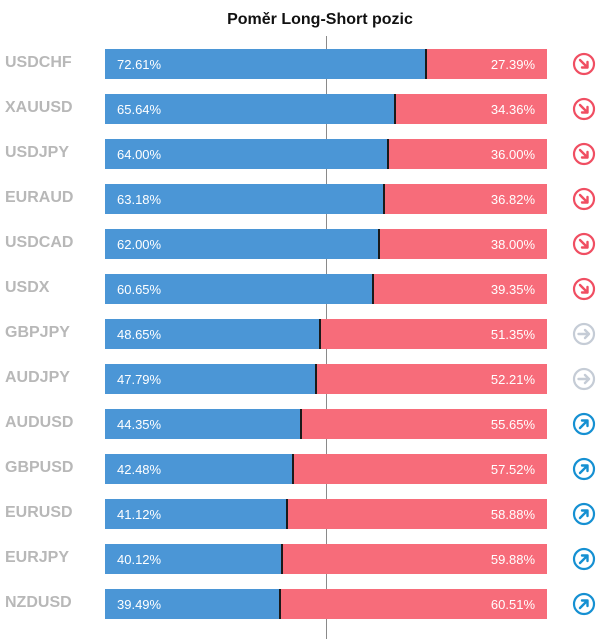  What do you see at coordinates (139, 154) in the screenshot?
I see `long-percent-label: 64.00%` at bounding box center [139, 154].